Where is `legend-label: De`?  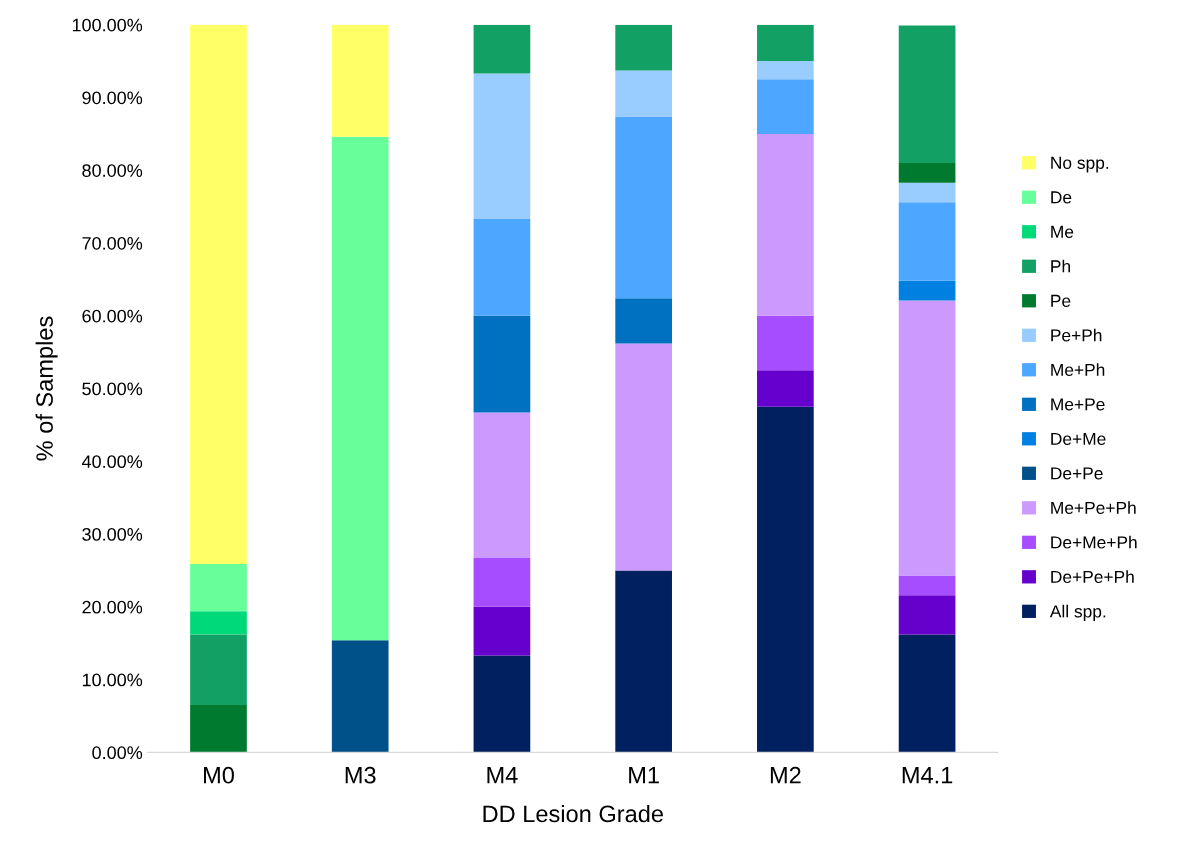 legend-label: De is located at coordinates (1061, 197).